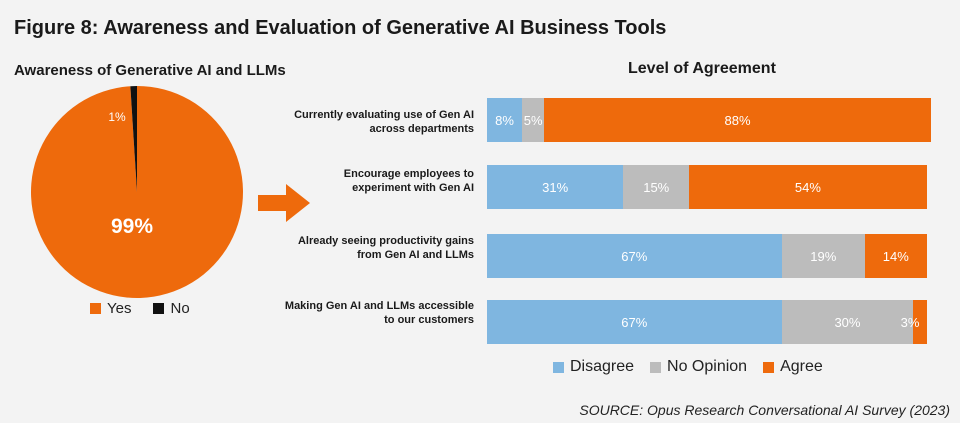  I want to click on pie-chart-title: Awareness of Generative AI and LLMs, so click(150, 70).